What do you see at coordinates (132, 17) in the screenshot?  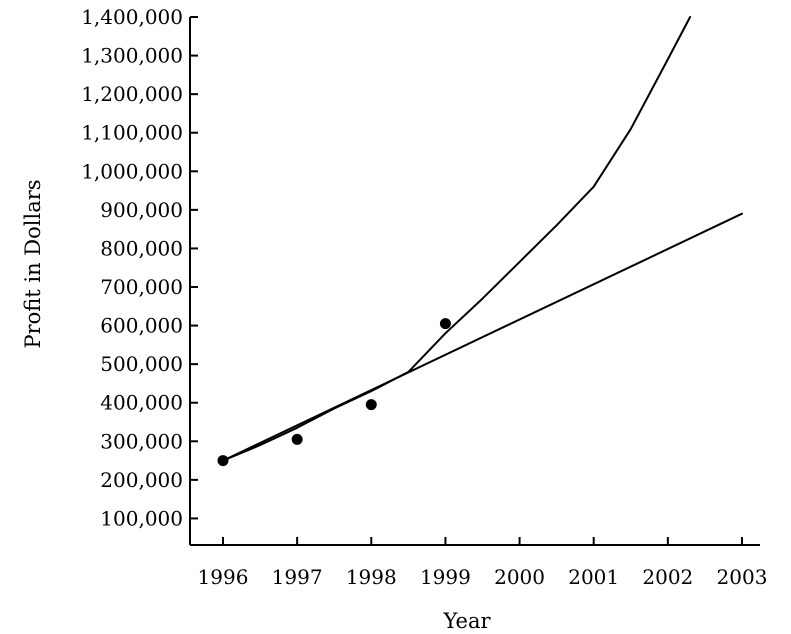 I see `y-tick-label: 1,400,000` at bounding box center [132, 17].